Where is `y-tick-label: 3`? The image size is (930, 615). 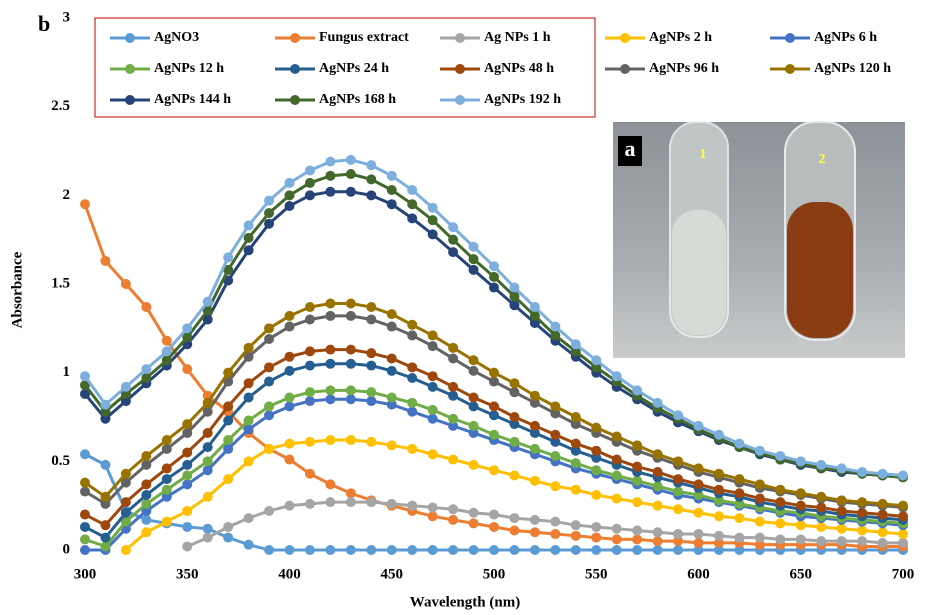
y-tick-label: 3 is located at coordinates (67, 17).